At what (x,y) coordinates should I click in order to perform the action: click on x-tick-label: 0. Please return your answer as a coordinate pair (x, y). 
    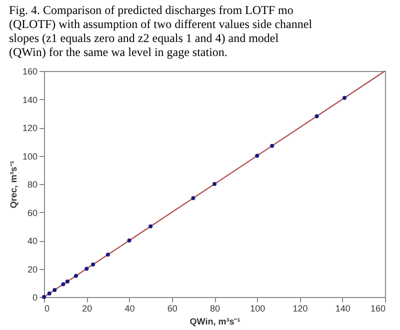
    Looking at the image, I should click on (47, 309).